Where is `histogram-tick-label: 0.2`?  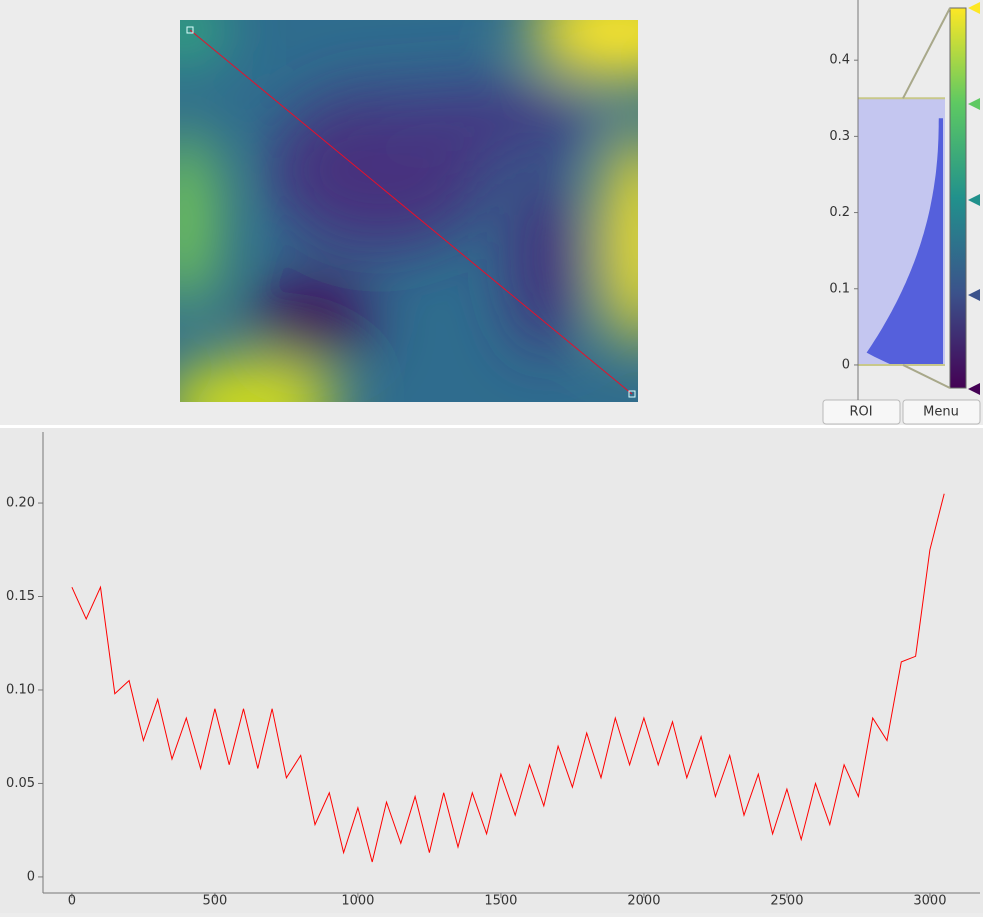
histogram-tick-label: 0.2 is located at coordinates (839, 212).